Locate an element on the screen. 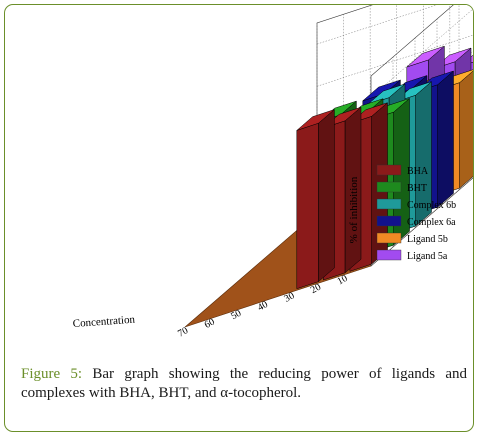 The width and height of the screenshot is (480, 438). x-tick-label: 10 is located at coordinates (343, 280).